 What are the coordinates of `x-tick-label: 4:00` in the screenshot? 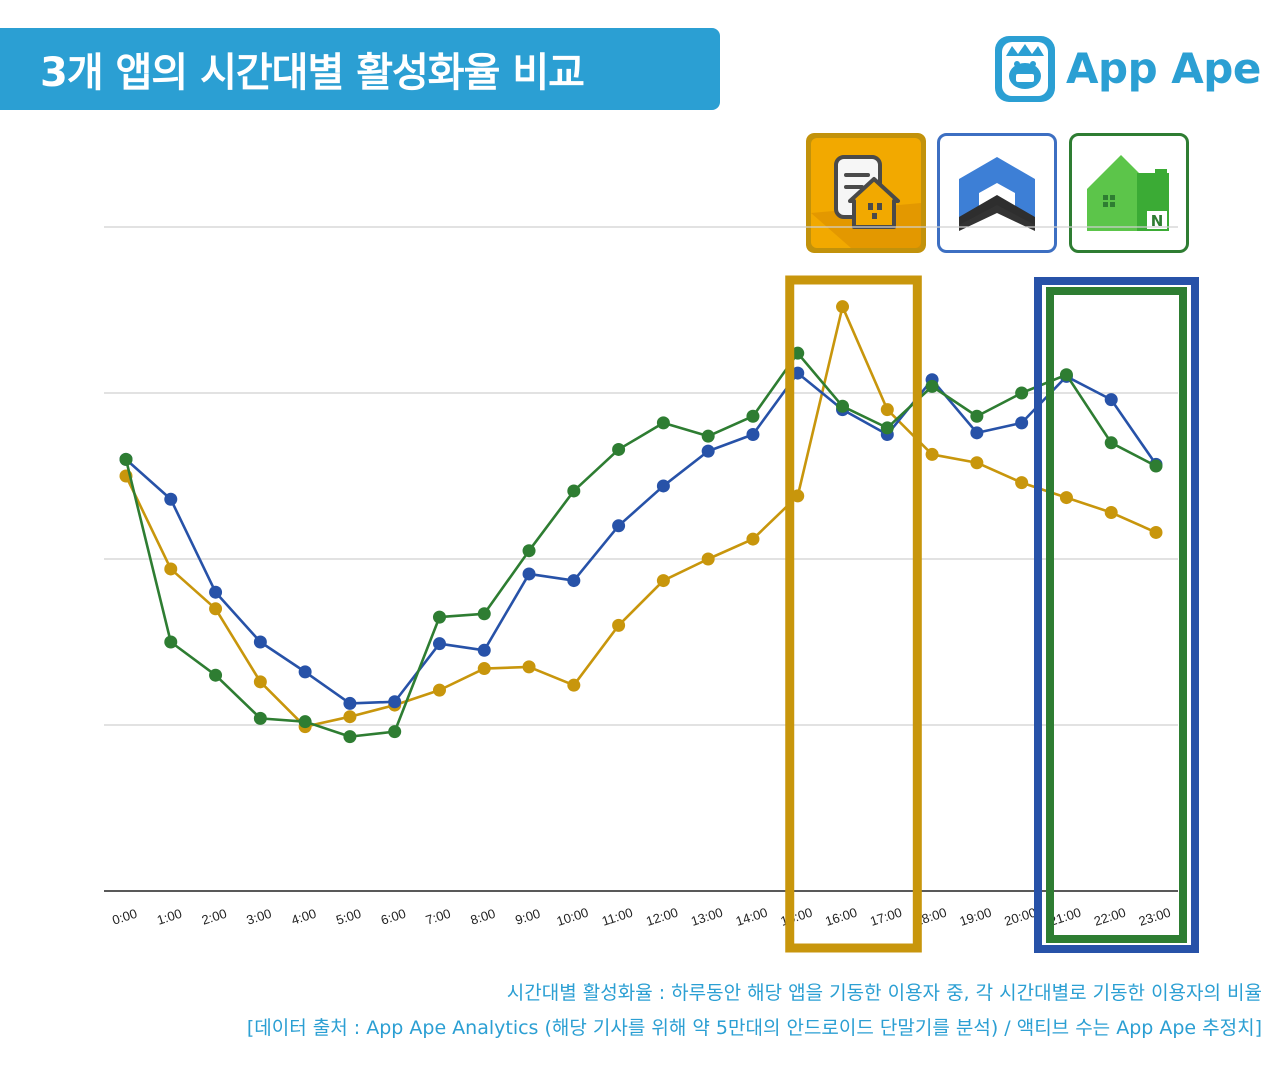 It's located at (303, 917).